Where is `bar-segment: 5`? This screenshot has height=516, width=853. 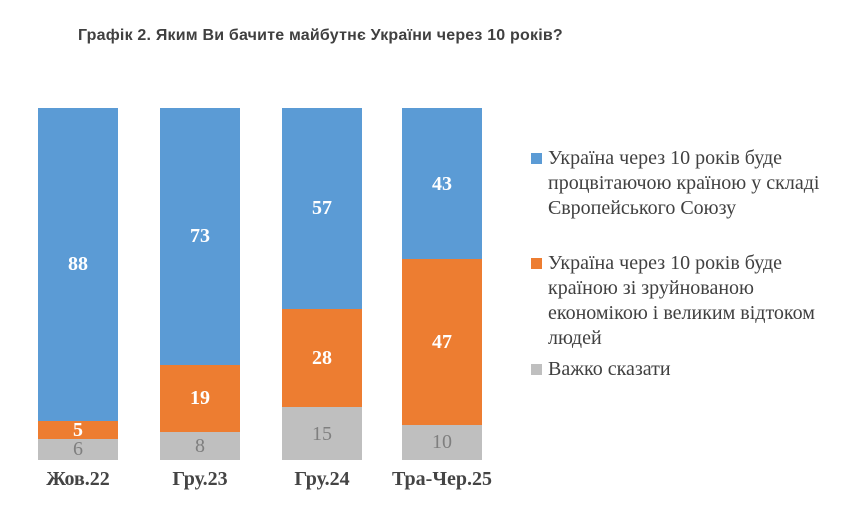
bar-segment: 5 is located at coordinates (78, 429).